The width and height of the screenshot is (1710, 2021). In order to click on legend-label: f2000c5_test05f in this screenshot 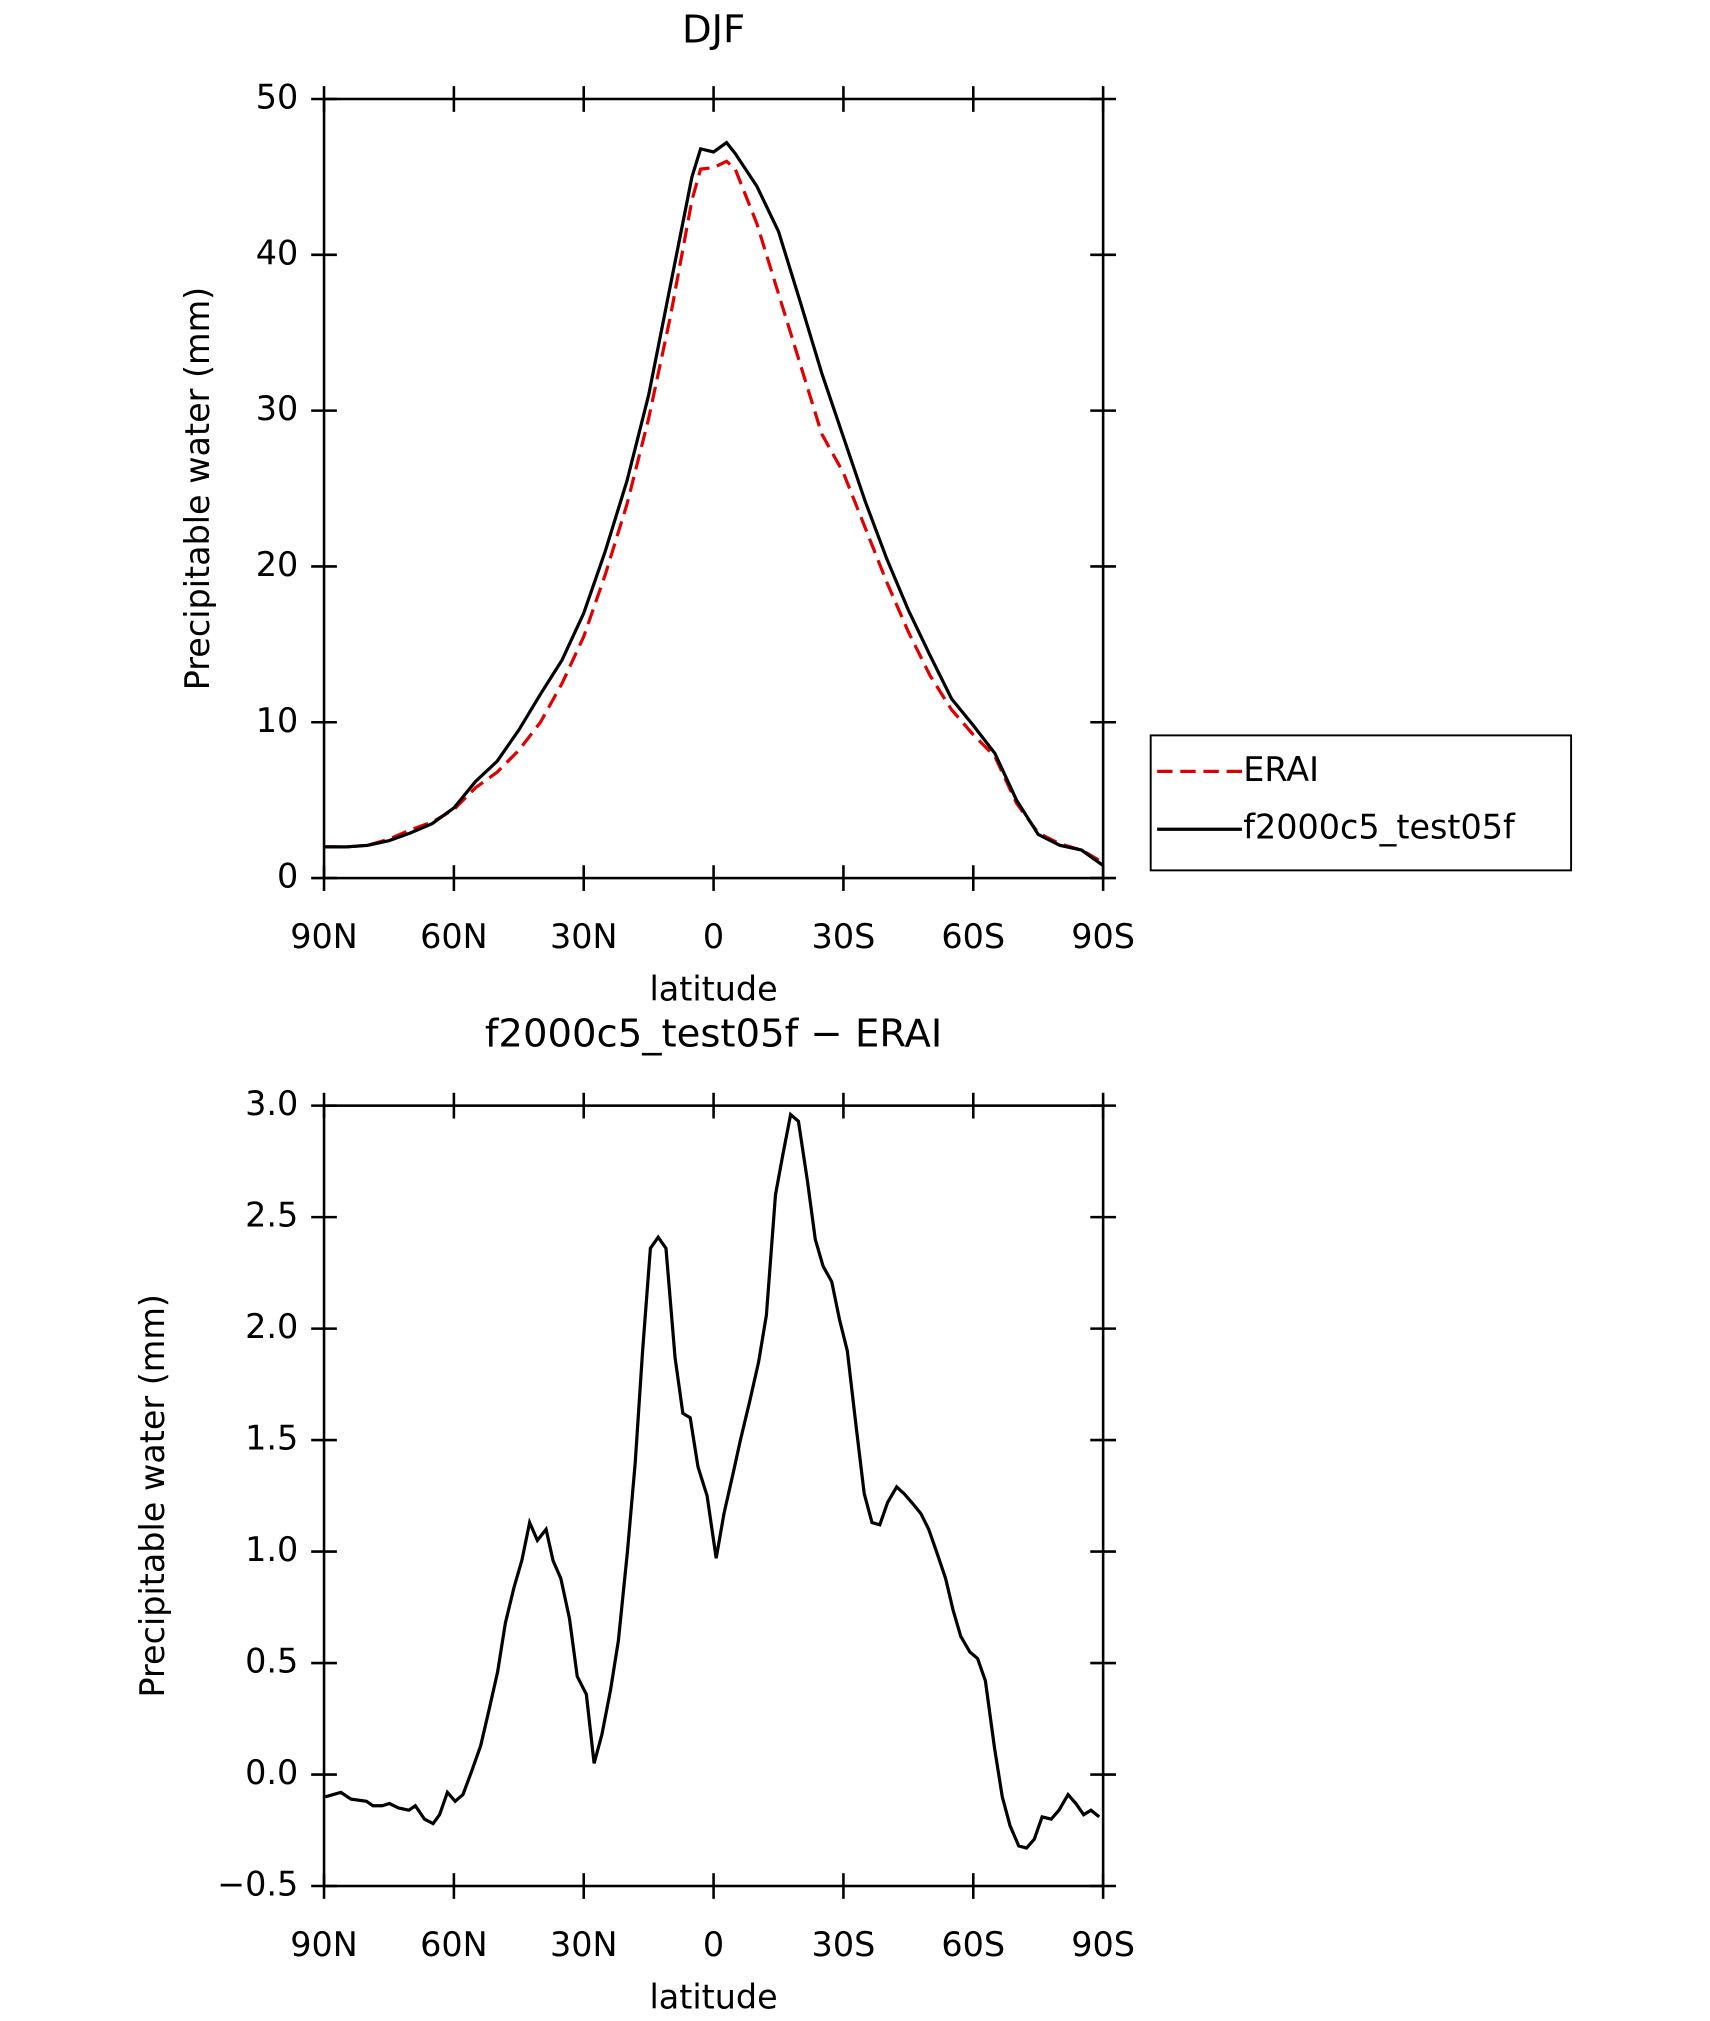, I will do `click(1379, 827)`.